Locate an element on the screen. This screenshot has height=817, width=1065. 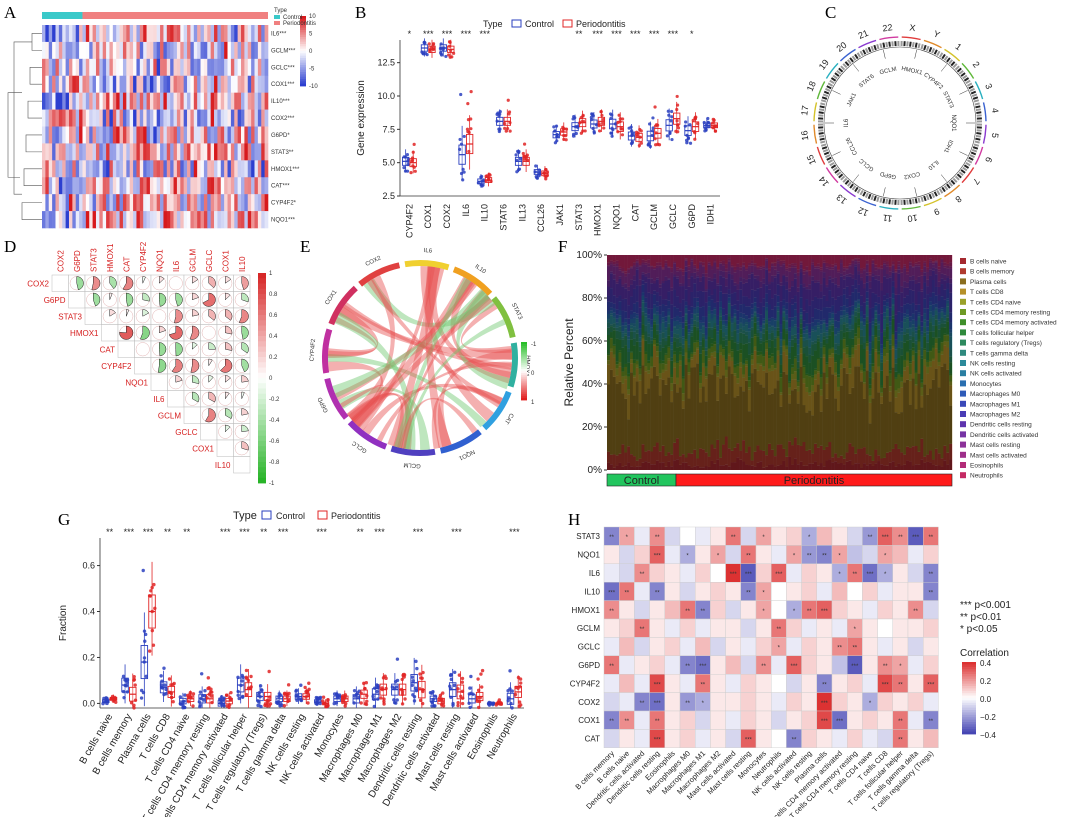
d-col-label: G6PD is located at coordinates (77, 261).